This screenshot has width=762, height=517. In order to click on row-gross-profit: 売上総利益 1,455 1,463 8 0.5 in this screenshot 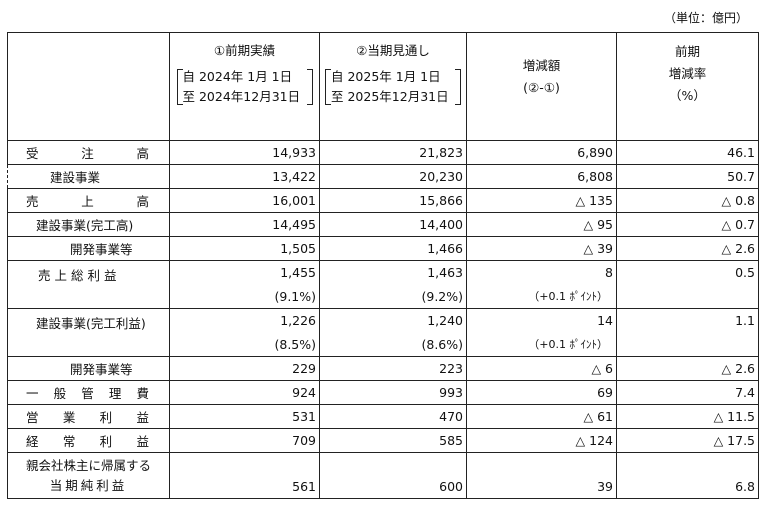, I will do `click(383, 284)`.